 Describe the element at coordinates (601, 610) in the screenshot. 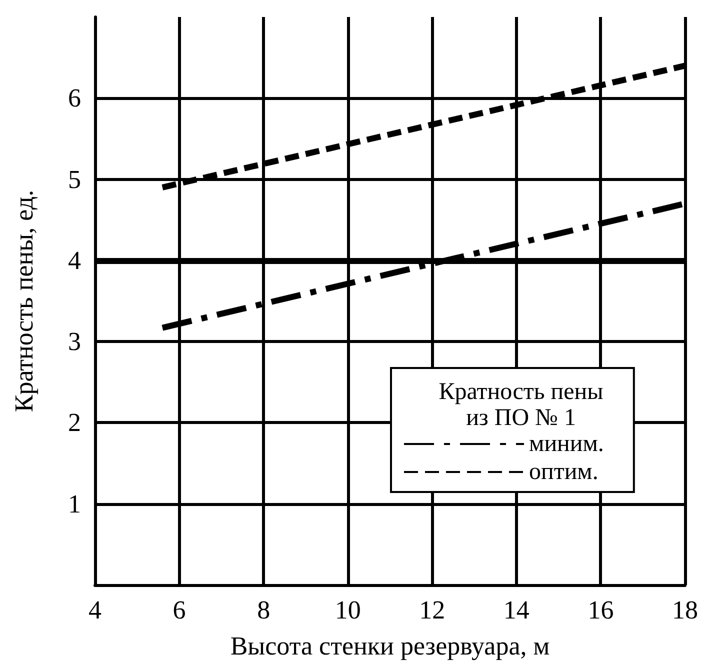

I see `x-tick-label: 16` at that location.